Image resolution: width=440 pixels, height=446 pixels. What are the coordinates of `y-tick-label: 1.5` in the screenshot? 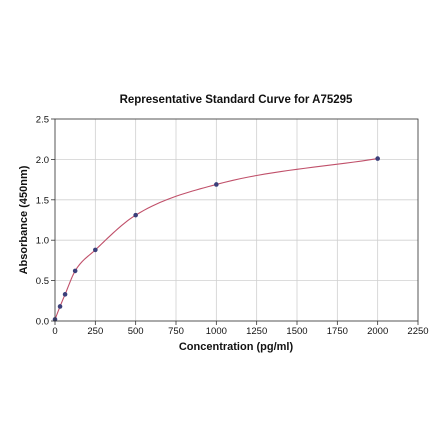 It's located at (42, 200).